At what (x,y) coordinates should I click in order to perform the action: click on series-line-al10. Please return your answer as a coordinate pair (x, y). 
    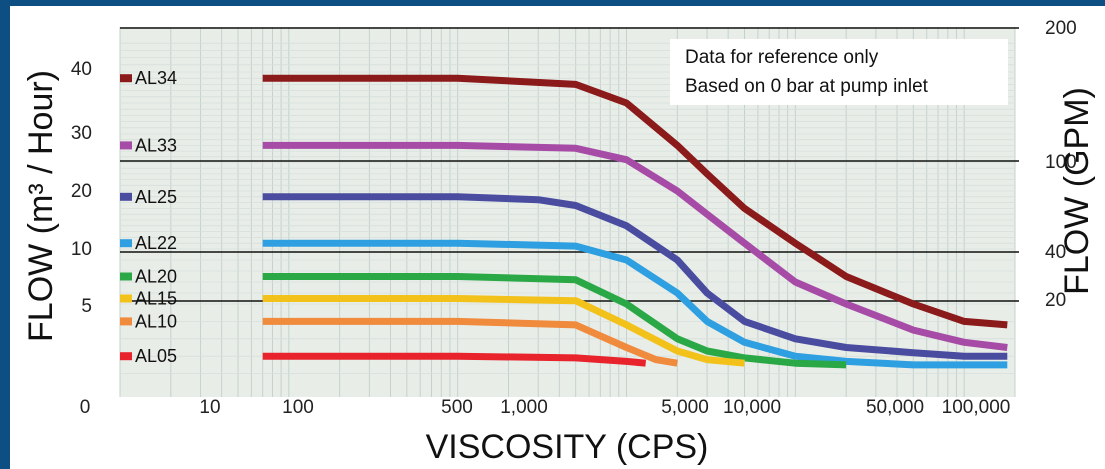
    Looking at the image, I should click on (470, 342).